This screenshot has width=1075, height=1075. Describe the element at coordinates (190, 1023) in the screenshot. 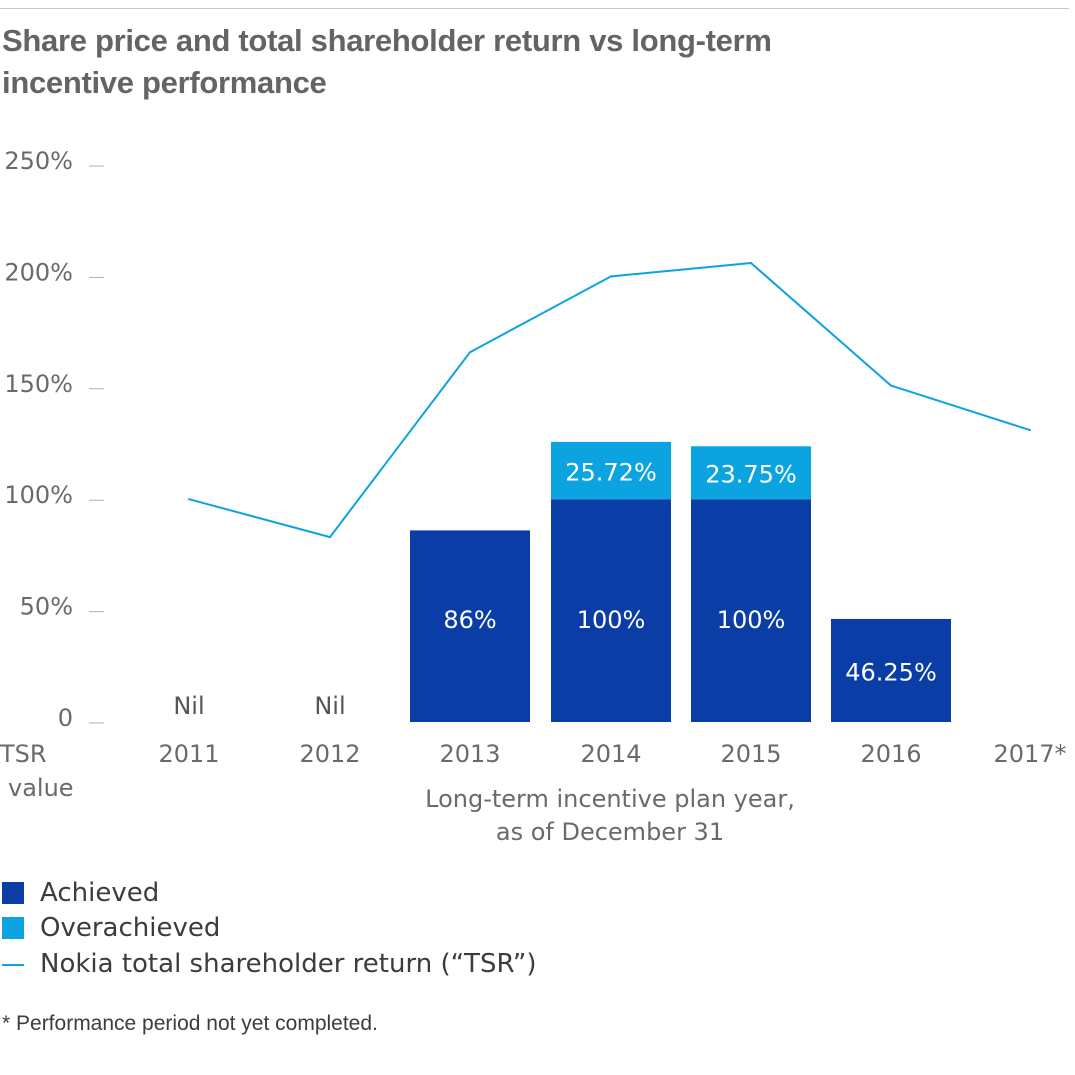

I see `footnote: * Performance period not yet completed.` at that location.